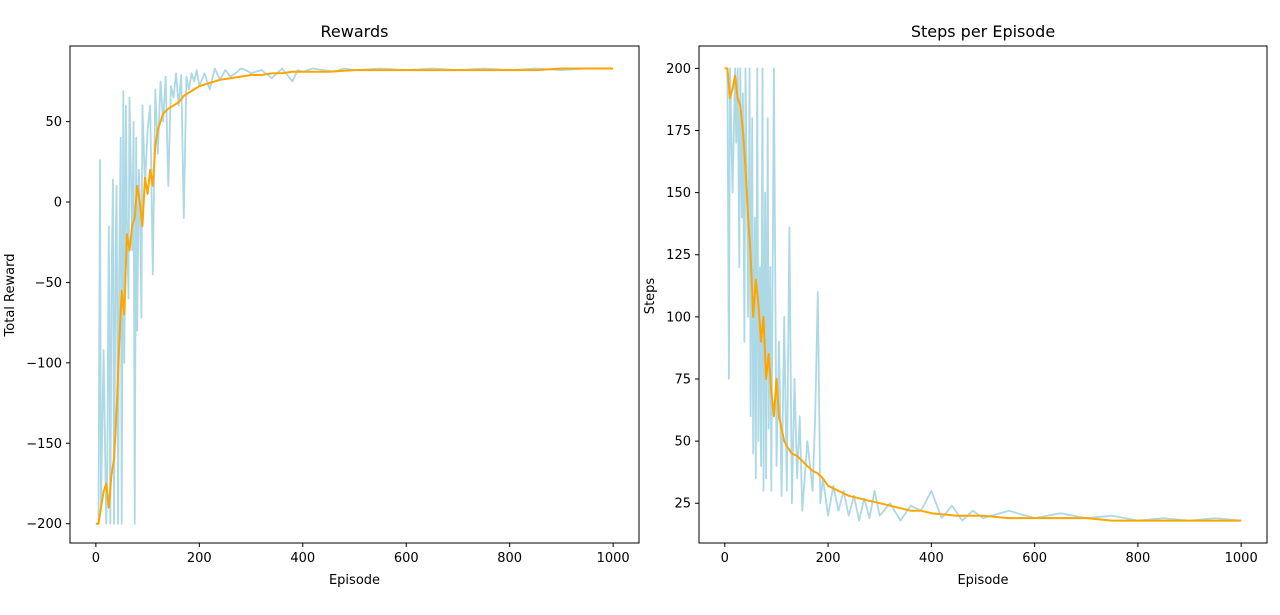 This screenshot has width=1280, height=615. I want to click on rewards-y-tick-label: −50, so click(48, 283).